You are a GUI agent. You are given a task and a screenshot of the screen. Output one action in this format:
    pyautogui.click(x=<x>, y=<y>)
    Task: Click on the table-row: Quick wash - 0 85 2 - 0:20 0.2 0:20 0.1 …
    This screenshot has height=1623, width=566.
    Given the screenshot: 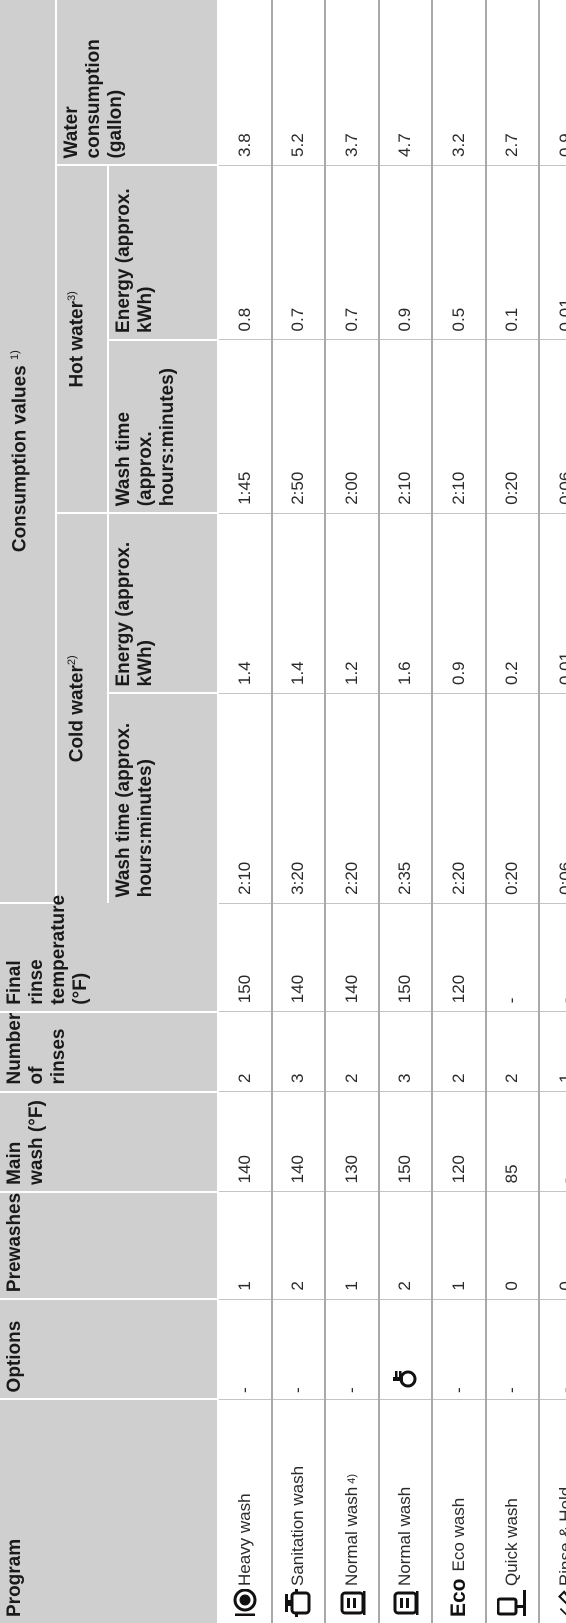 What is the action you would take?
    pyautogui.click(x=512, y=811)
    